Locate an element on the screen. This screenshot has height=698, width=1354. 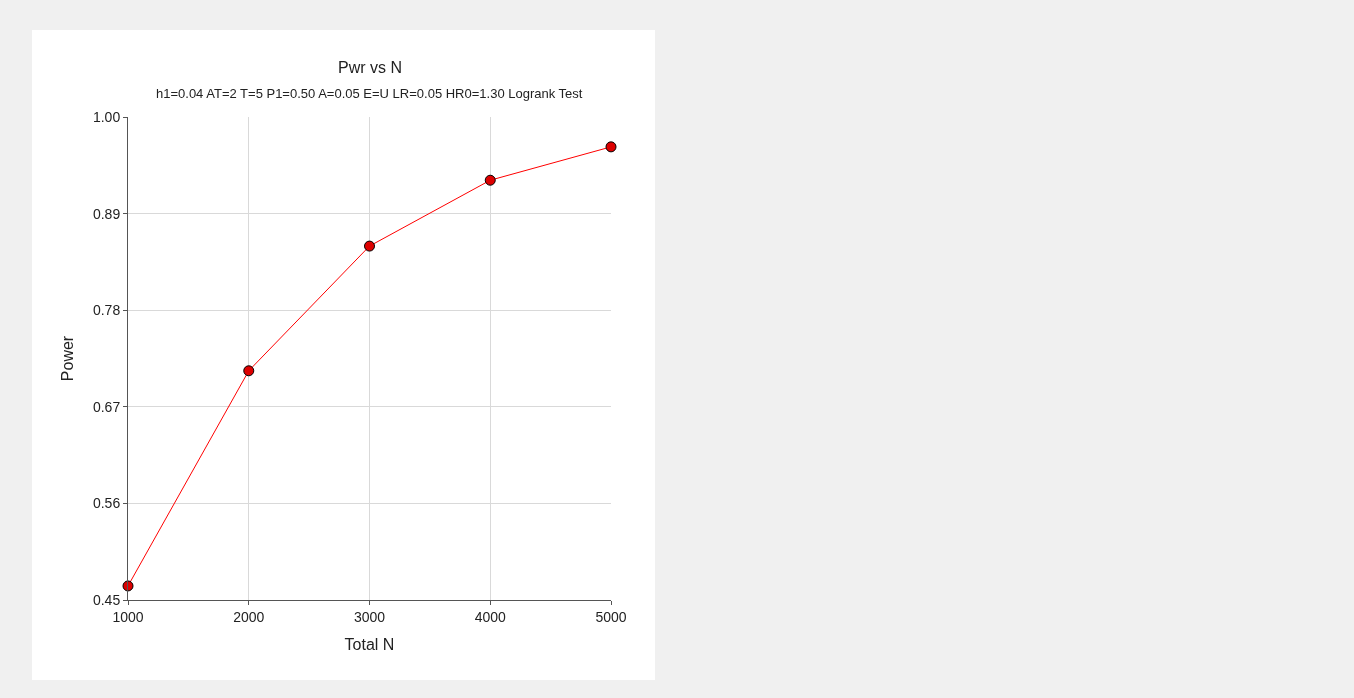
y-axis-title: Power is located at coordinates (67, 358).